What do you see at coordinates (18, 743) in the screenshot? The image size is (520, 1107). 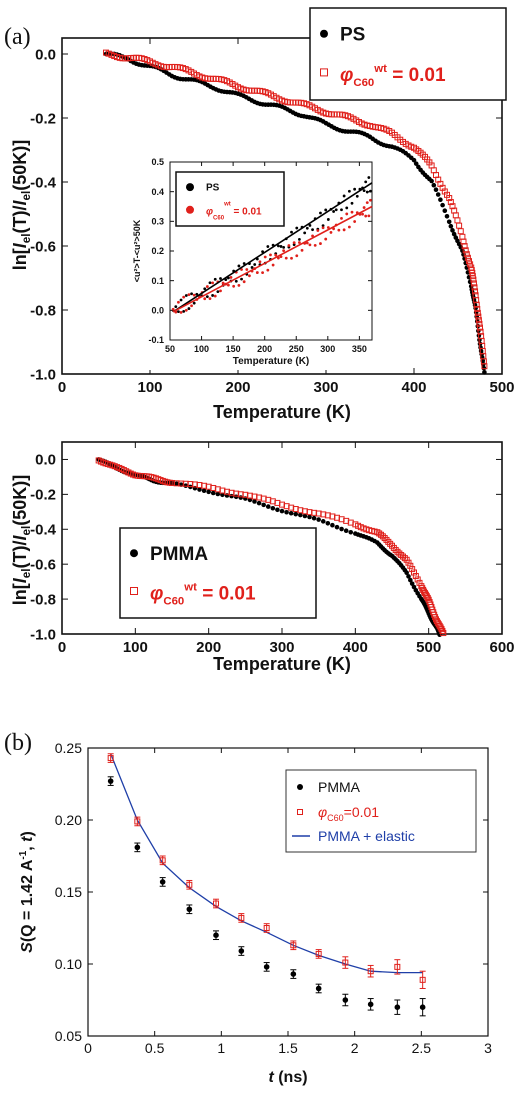 I see `panel-label-b: (b)` at bounding box center [18, 743].